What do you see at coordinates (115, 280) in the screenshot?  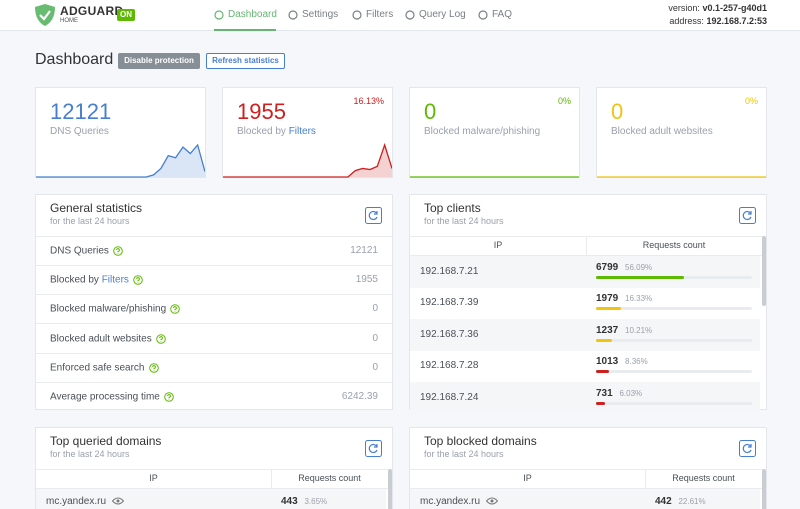 I see `stat-row-link: Filters` at bounding box center [115, 280].